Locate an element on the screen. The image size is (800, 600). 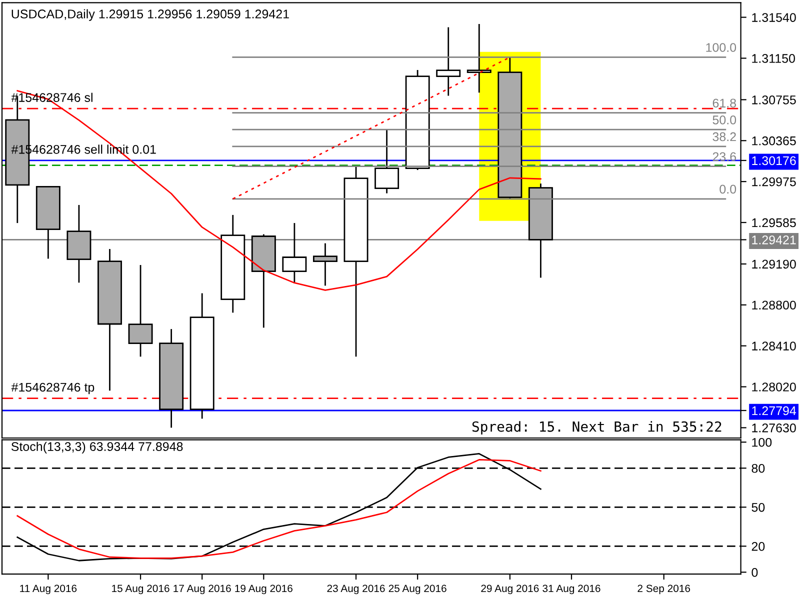
y-tick-label: 0 is located at coordinates (755, 572).